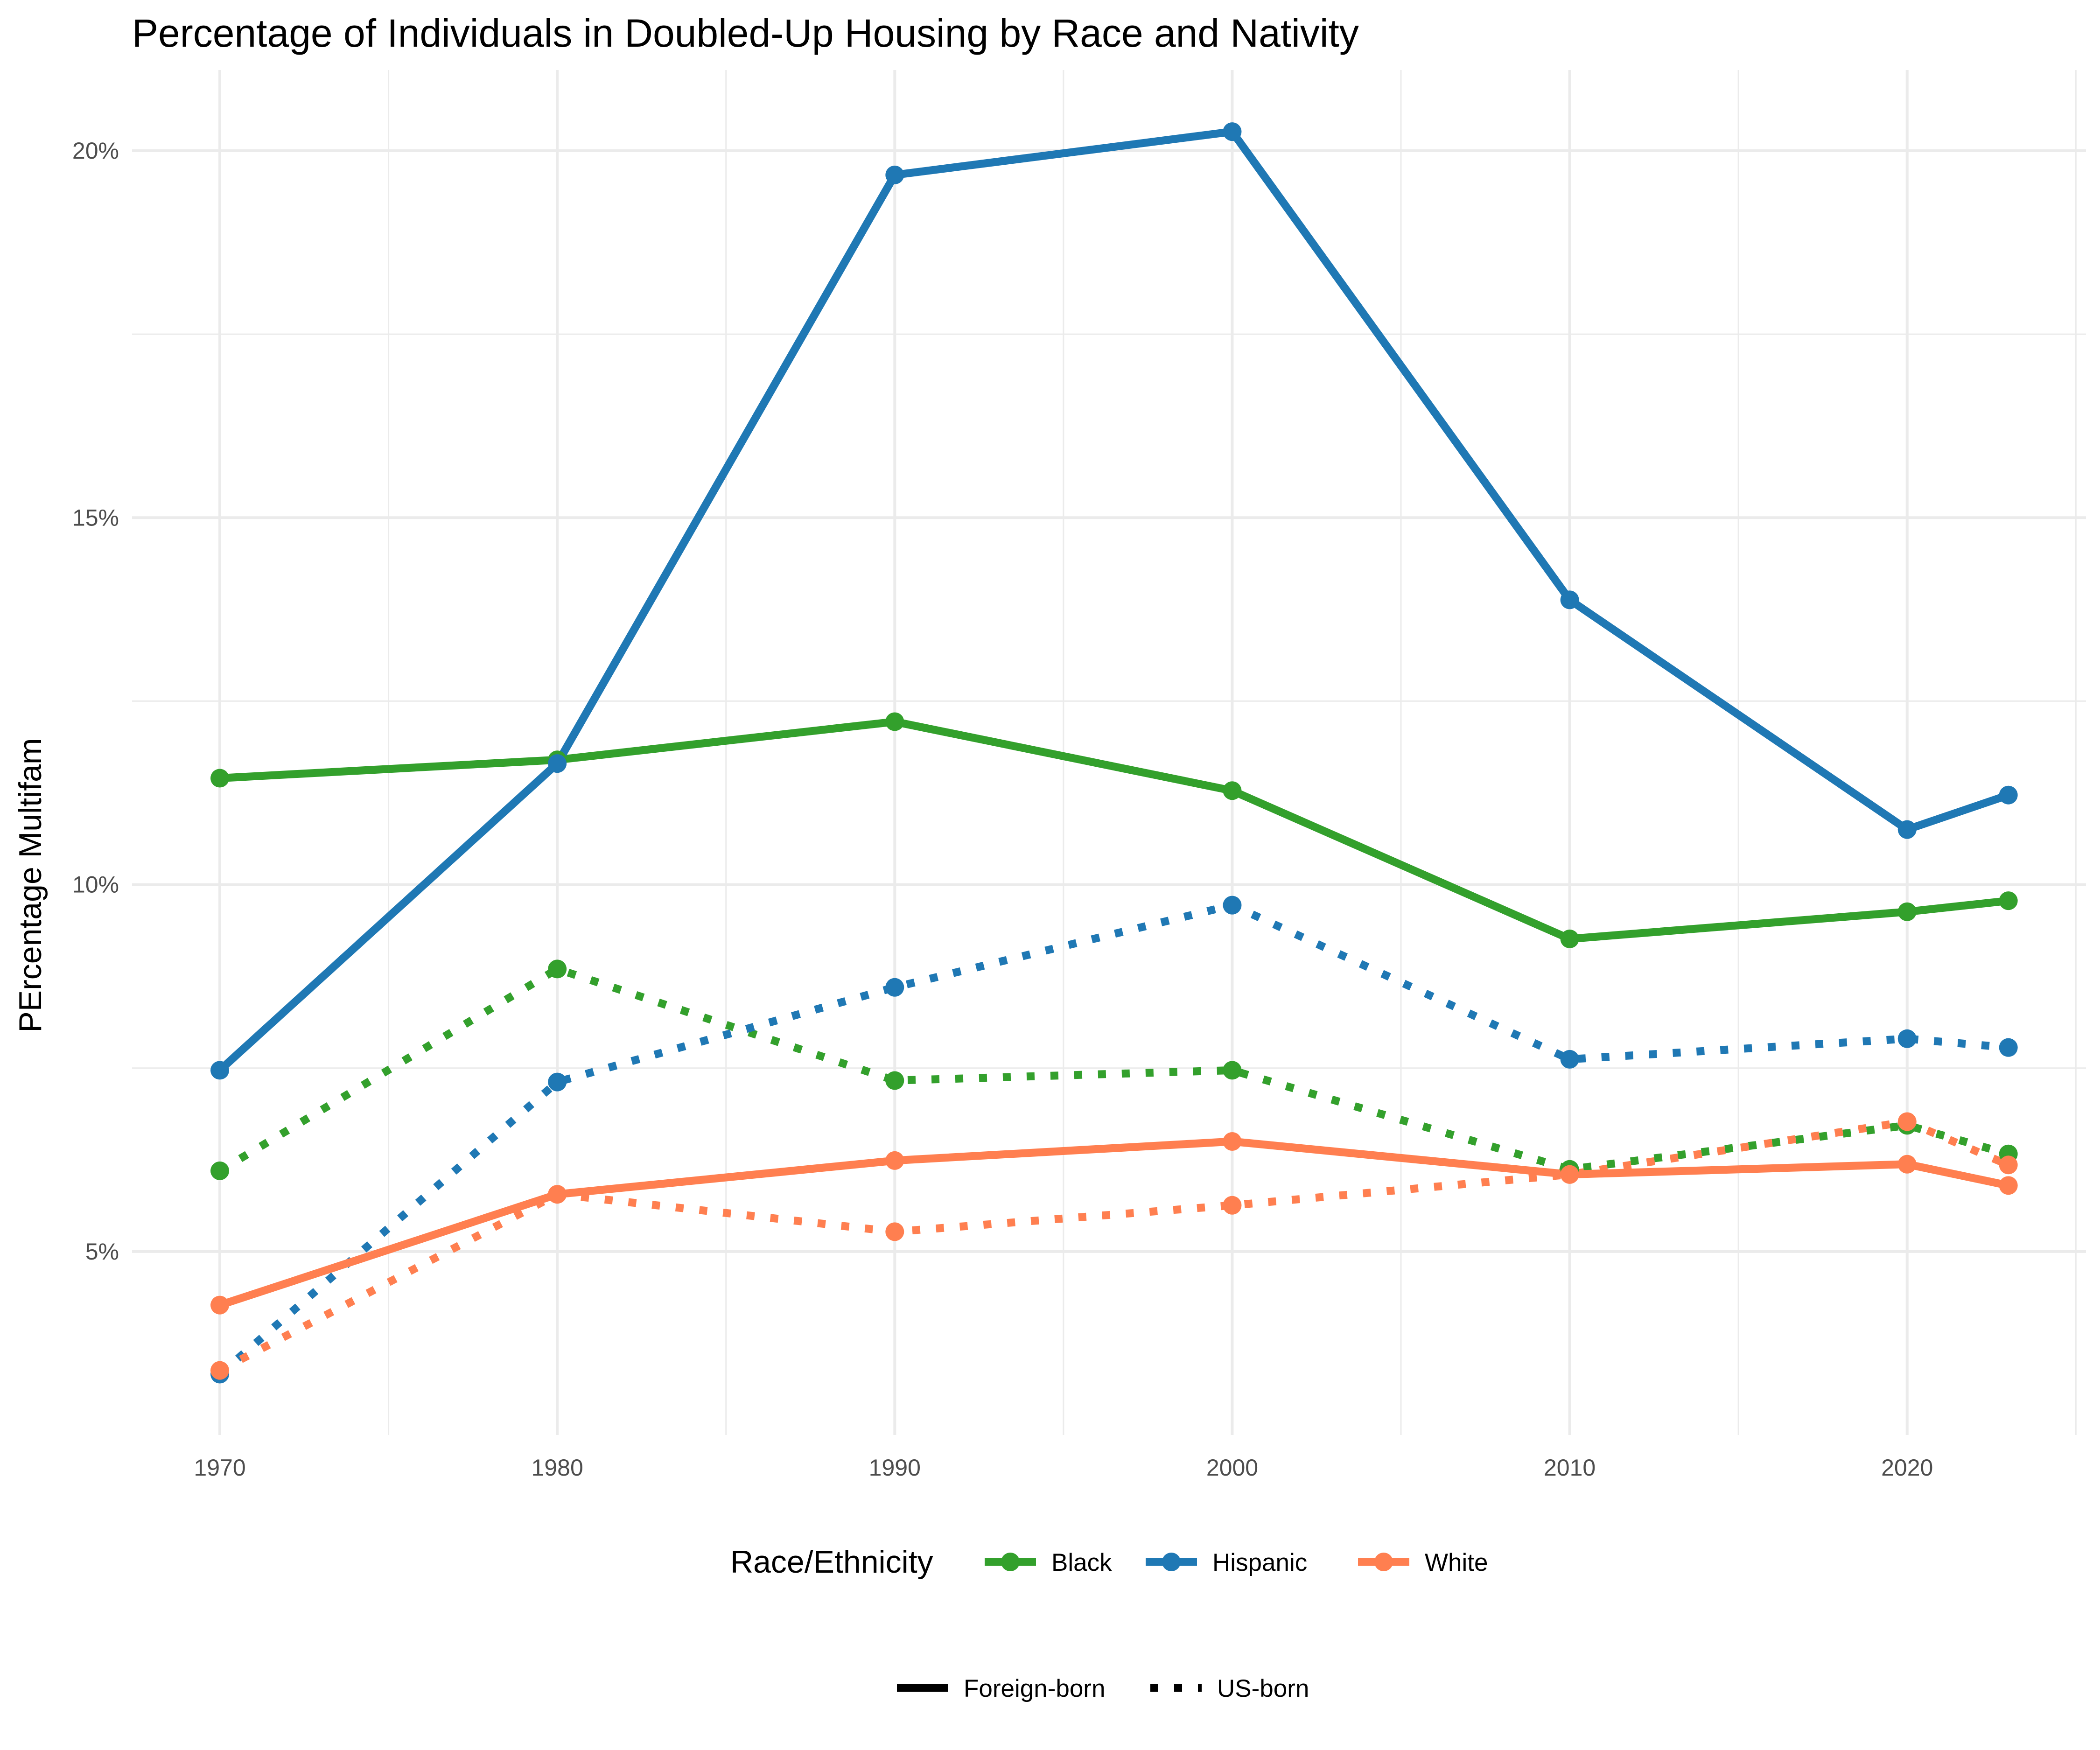  What do you see at coordinates (1081, 1562) in the screenshot?
I see `legend-label: Black` at bounding box center [1081, 1562].